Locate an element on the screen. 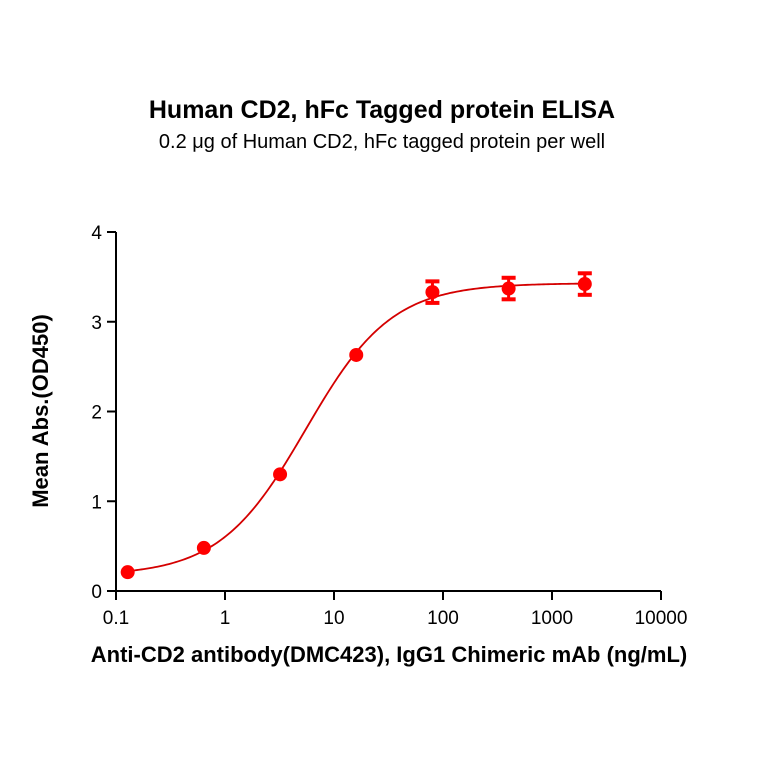 The height and width of the screenshot is (764, 764). x-tick-label: 100 is located at coordinates (443, 618).